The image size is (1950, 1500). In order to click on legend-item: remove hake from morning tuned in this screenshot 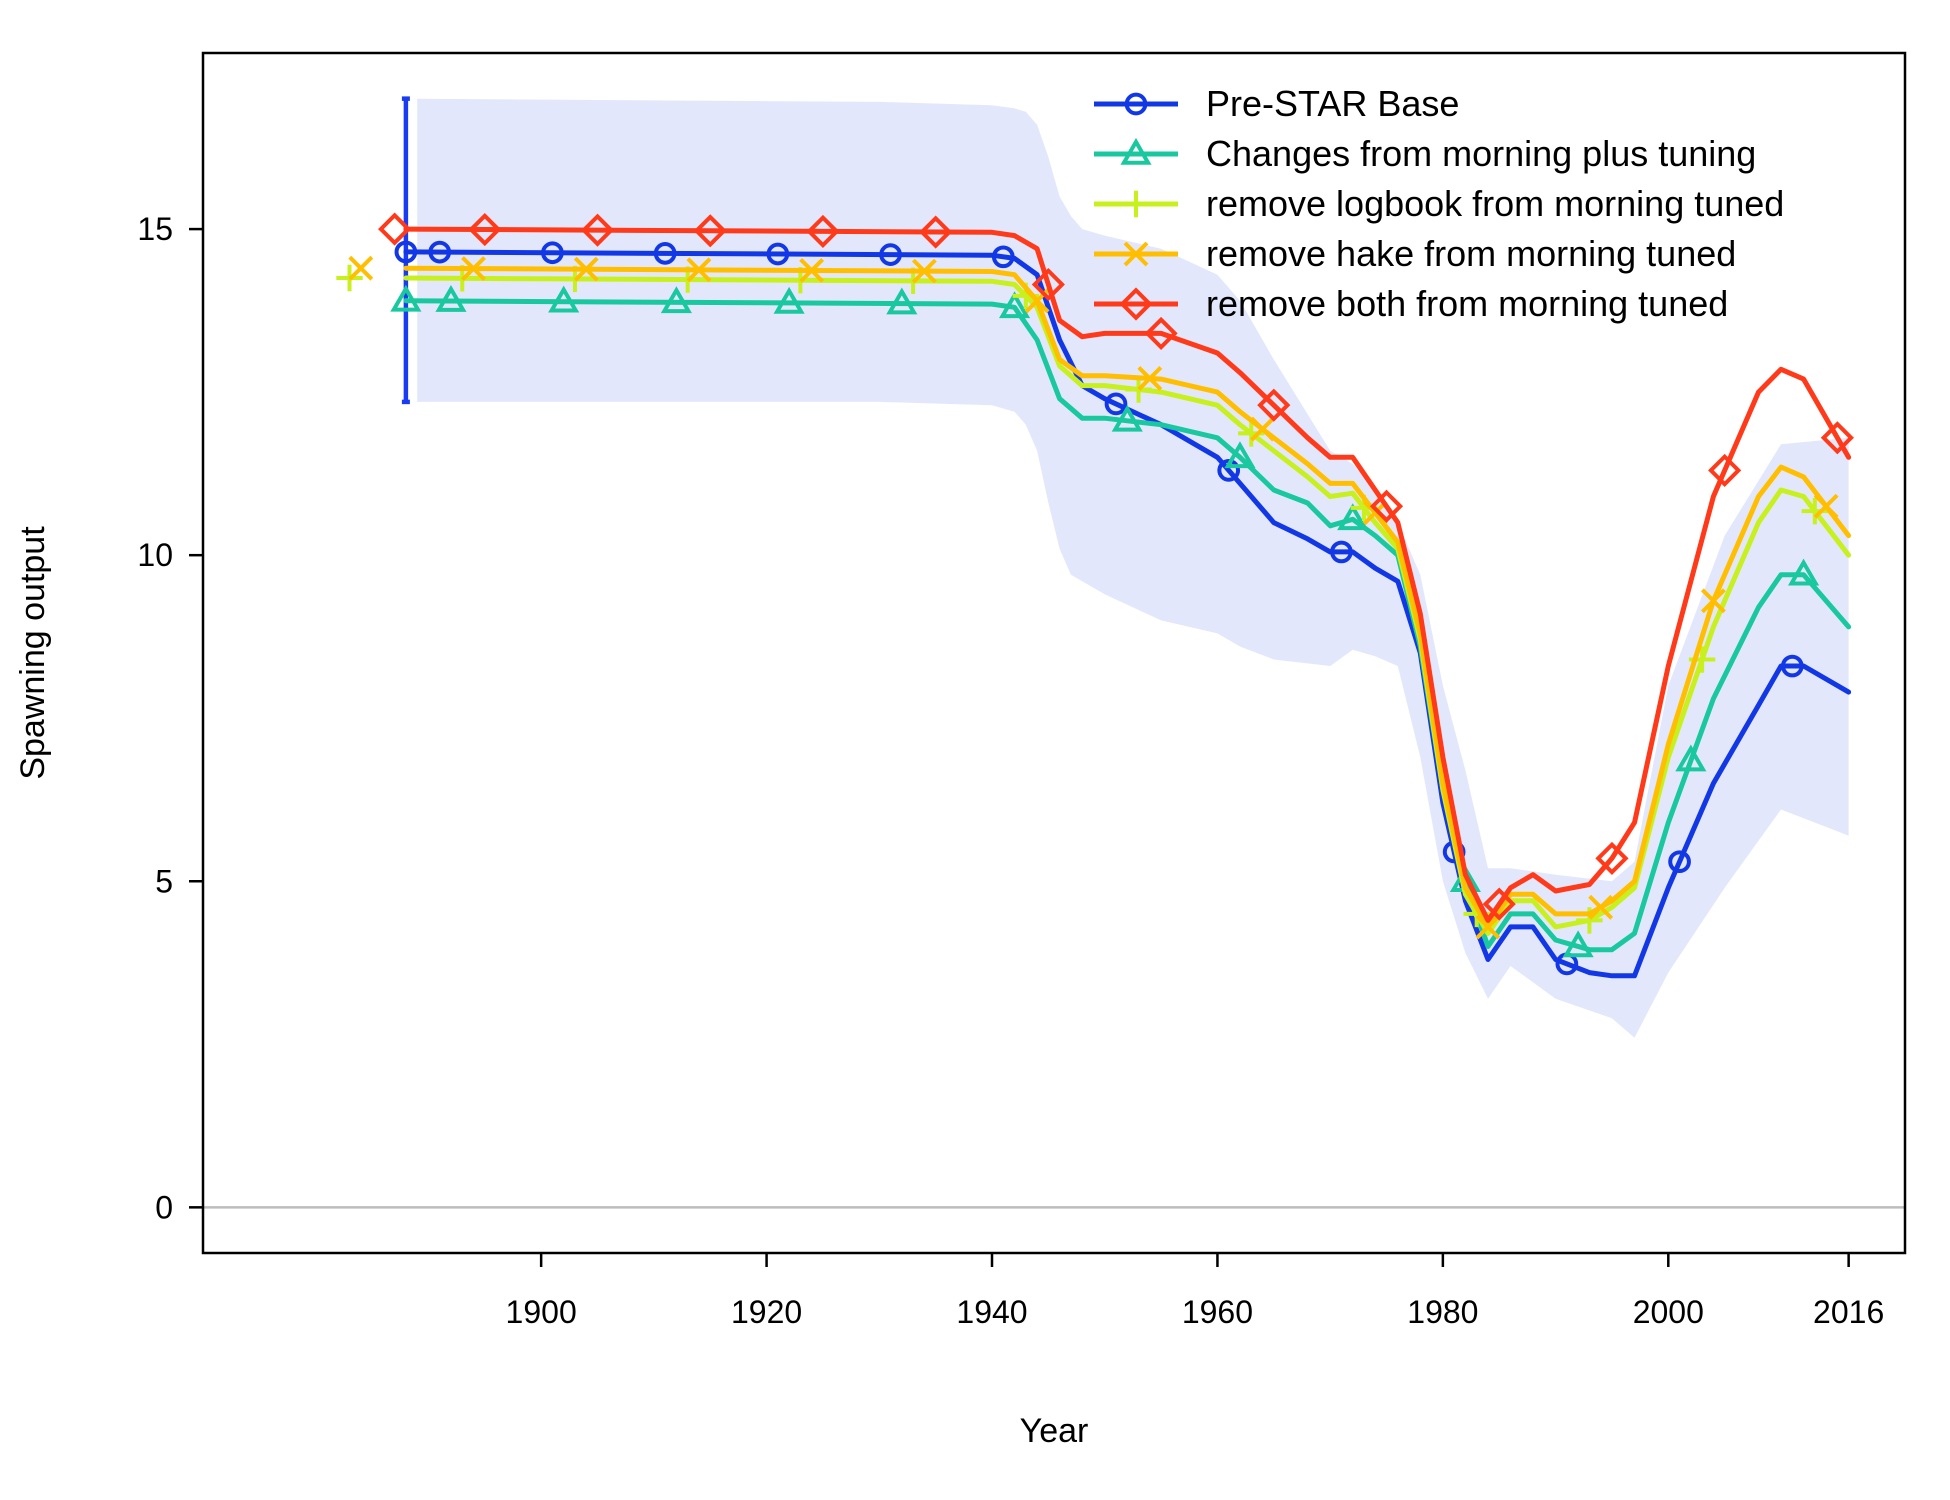, I will do `click(1415, 253)`.